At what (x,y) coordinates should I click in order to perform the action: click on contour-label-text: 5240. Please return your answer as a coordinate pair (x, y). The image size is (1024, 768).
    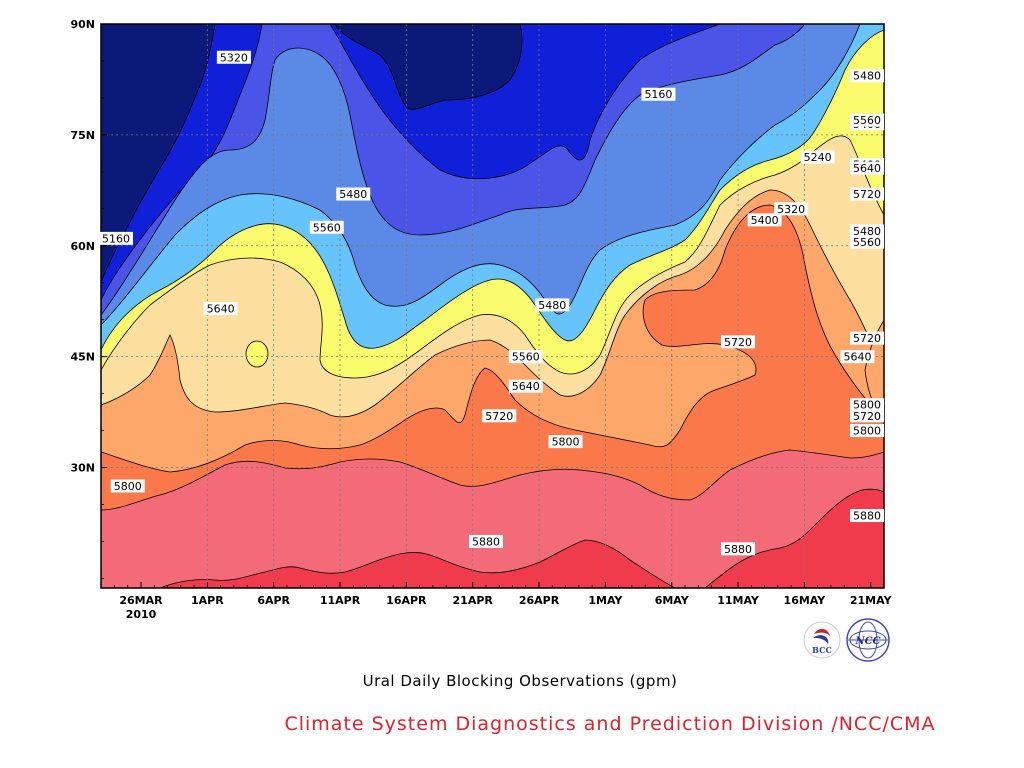
    Looking at the image, I should click on (818, 157).